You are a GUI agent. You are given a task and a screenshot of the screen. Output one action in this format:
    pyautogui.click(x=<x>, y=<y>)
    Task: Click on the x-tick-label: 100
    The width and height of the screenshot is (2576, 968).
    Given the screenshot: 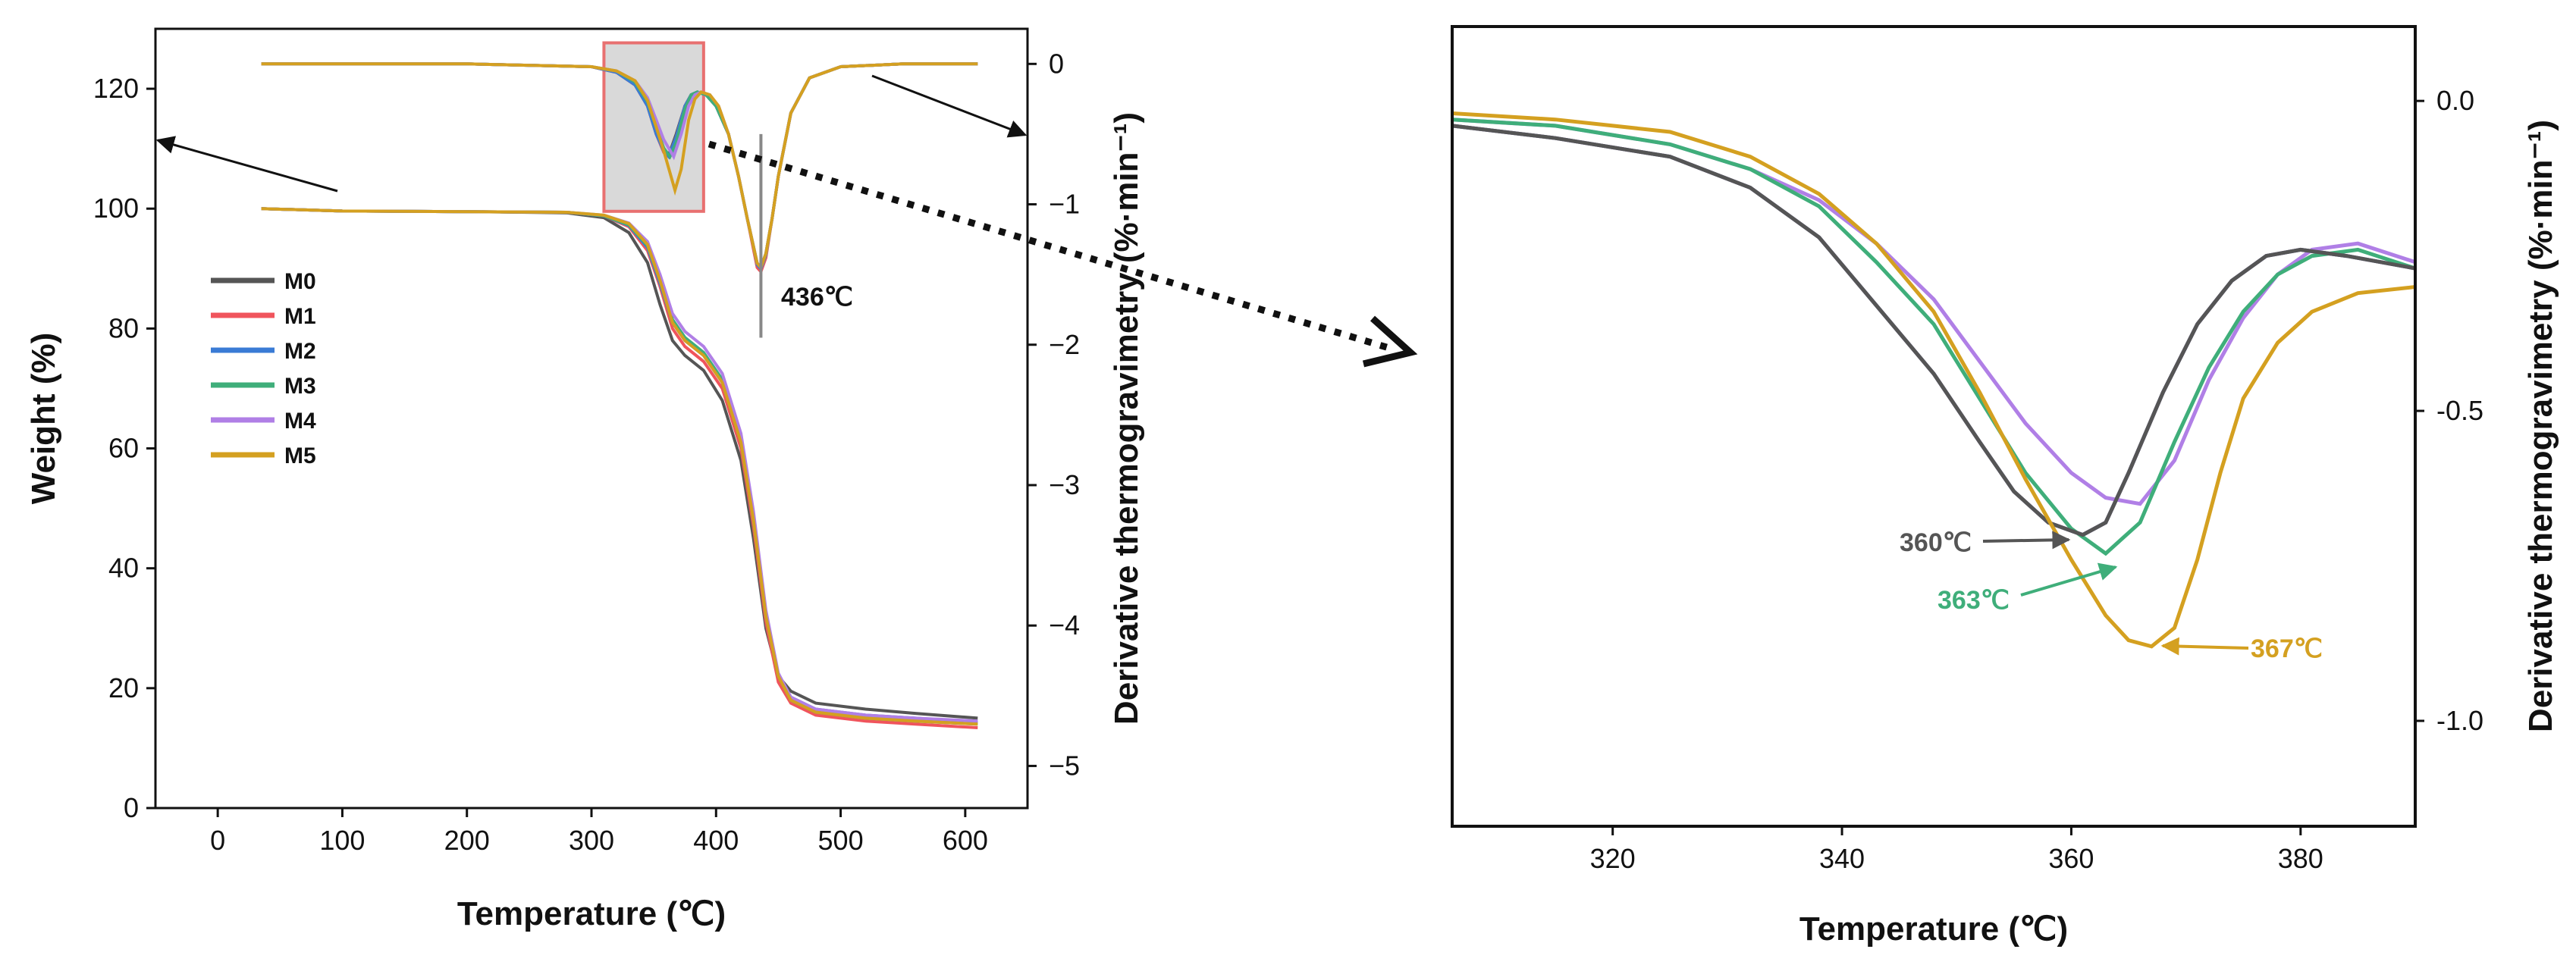 What is the action you would take?
    pyautogui.click(x=342, y=840)
    